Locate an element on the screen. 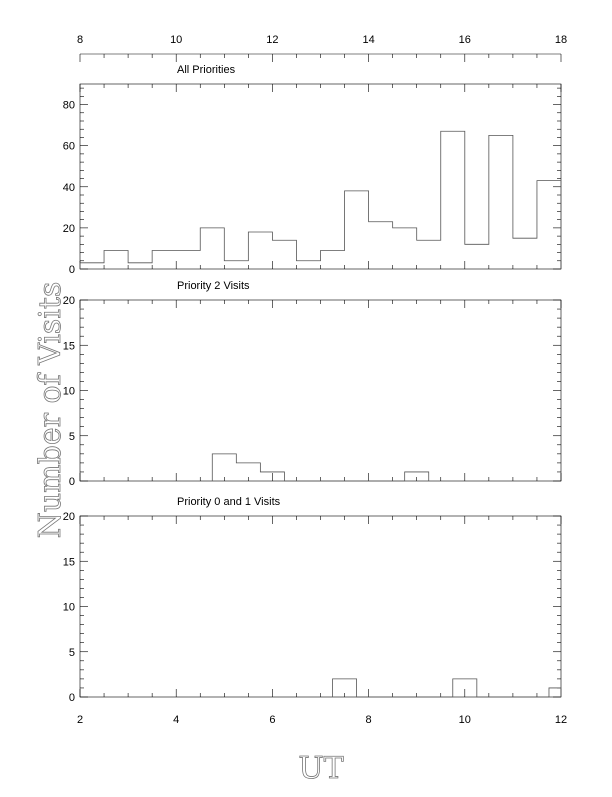 This screenshot has height=797, width=612. x-axis-label: UT is located at coordinates (320, 768).